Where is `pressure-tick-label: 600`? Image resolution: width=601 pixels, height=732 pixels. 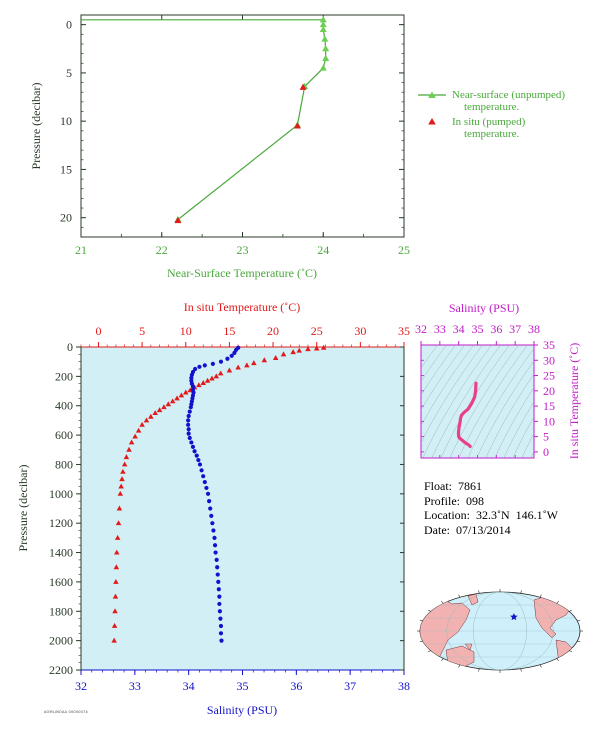
pressure-tick-label: 600 is located at coordinates (64, 435).